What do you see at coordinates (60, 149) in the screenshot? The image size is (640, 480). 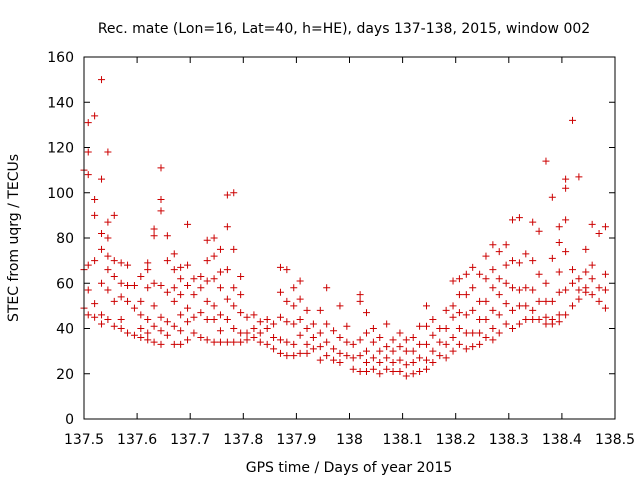 I see `y-tick-label: 120` at bounding box center [60, 149].